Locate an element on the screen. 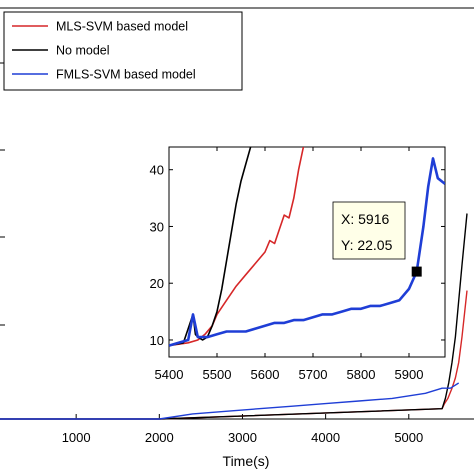 This screenshot has width=474, height=474. inset-x-tick-label: 5600 is located at coordinates (265, 374).